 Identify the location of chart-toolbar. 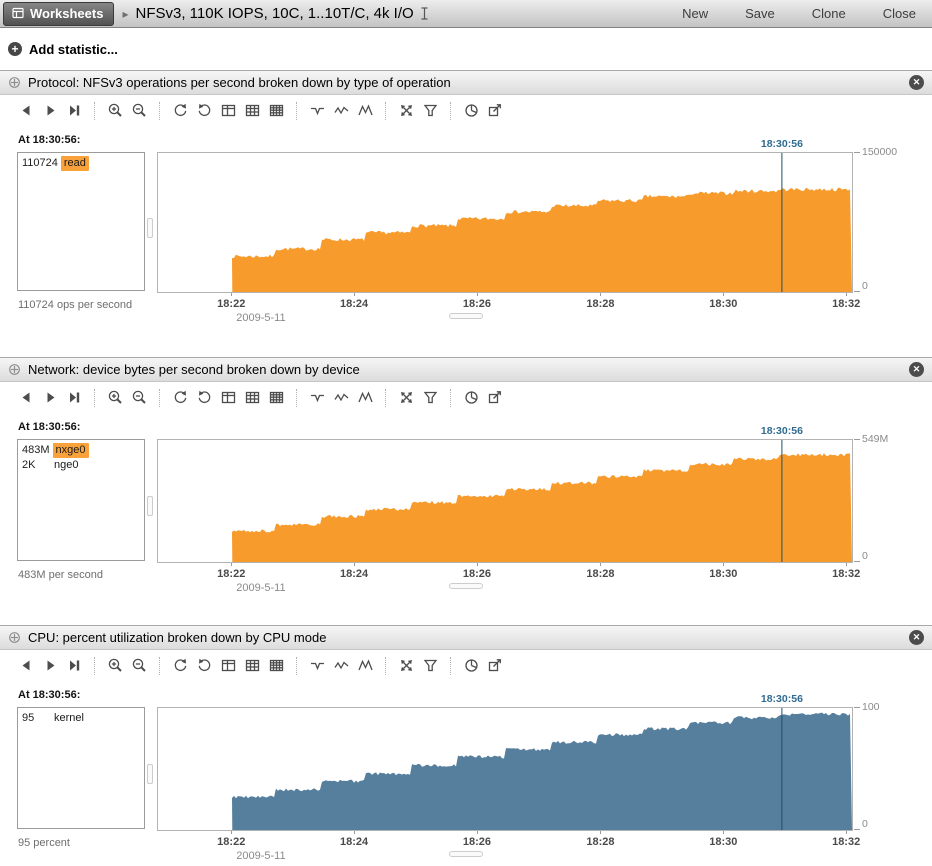
(466, 665).